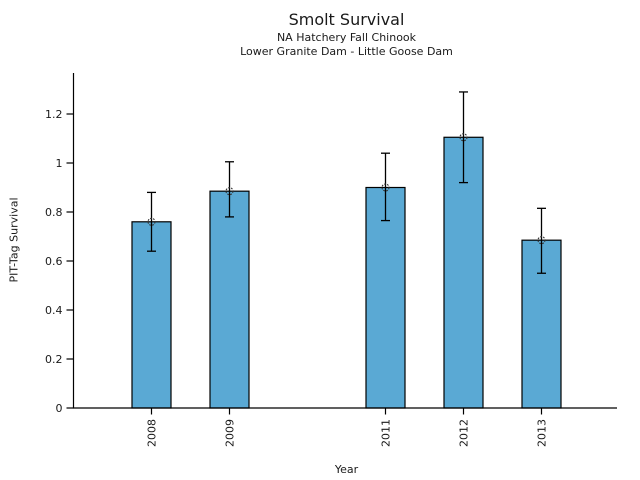  What do you see at coordinates (54, 359) in the screenshot?
I see `y-tick-label-0.2: 0.2` at bounding box center [54, 359].